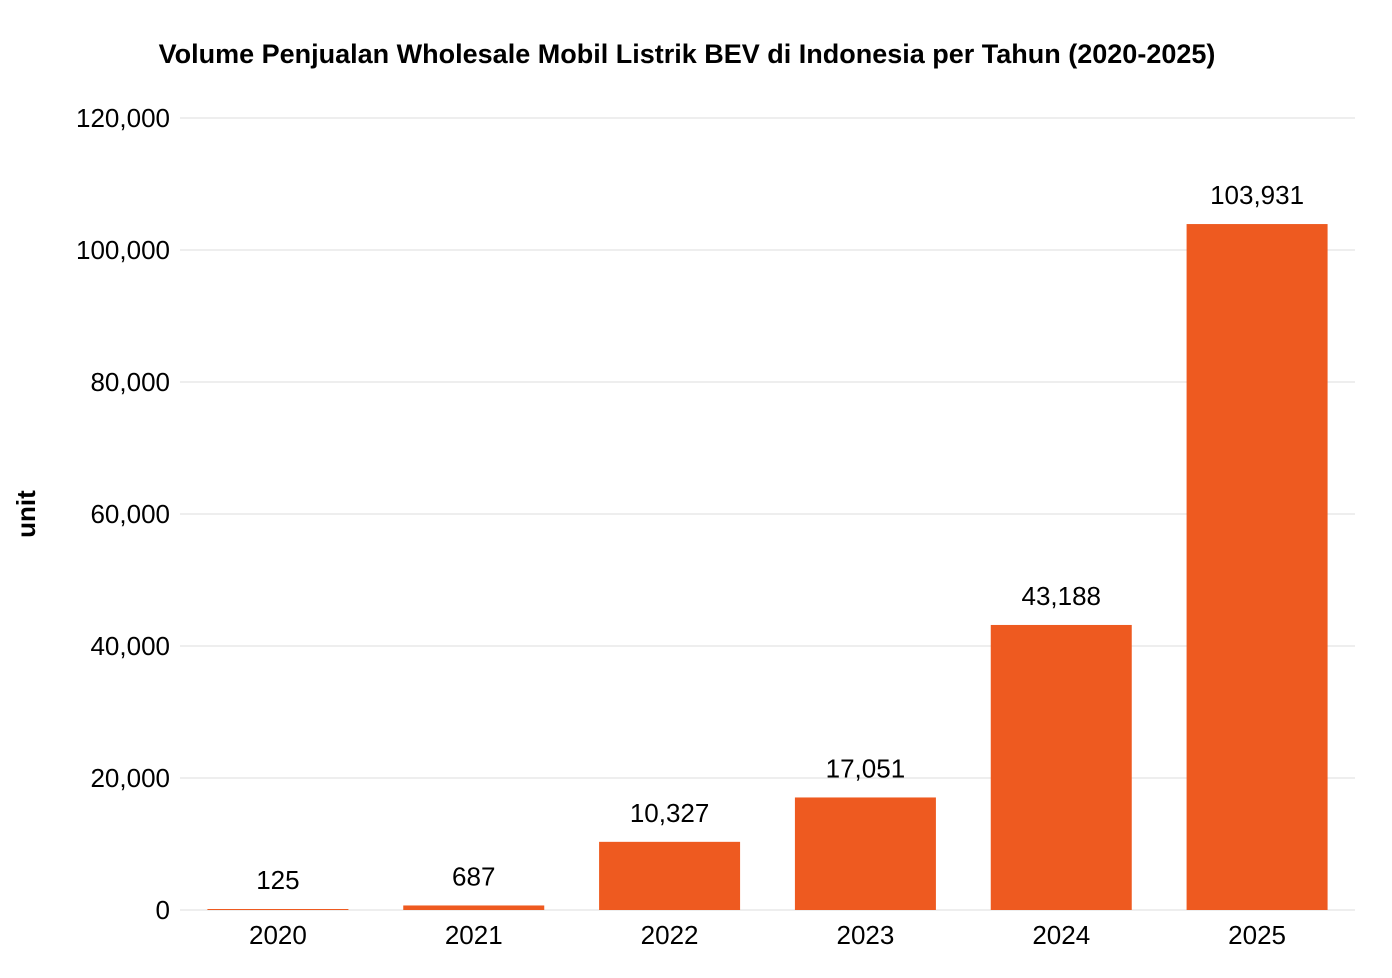  What do you see at coordinates (130, 646) in the screenshot?
I see `y-tick-label: 40,000` at bounding box center [130, 646].